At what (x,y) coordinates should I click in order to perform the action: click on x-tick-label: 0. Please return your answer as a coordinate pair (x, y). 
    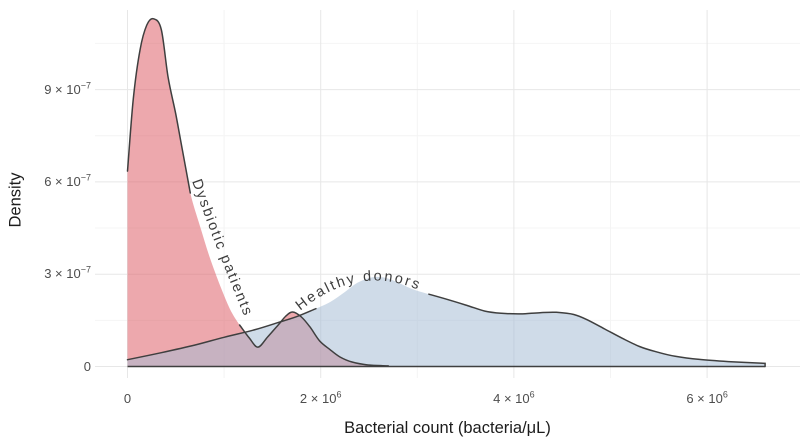
    Looking at the image, I should click on (127, 398).